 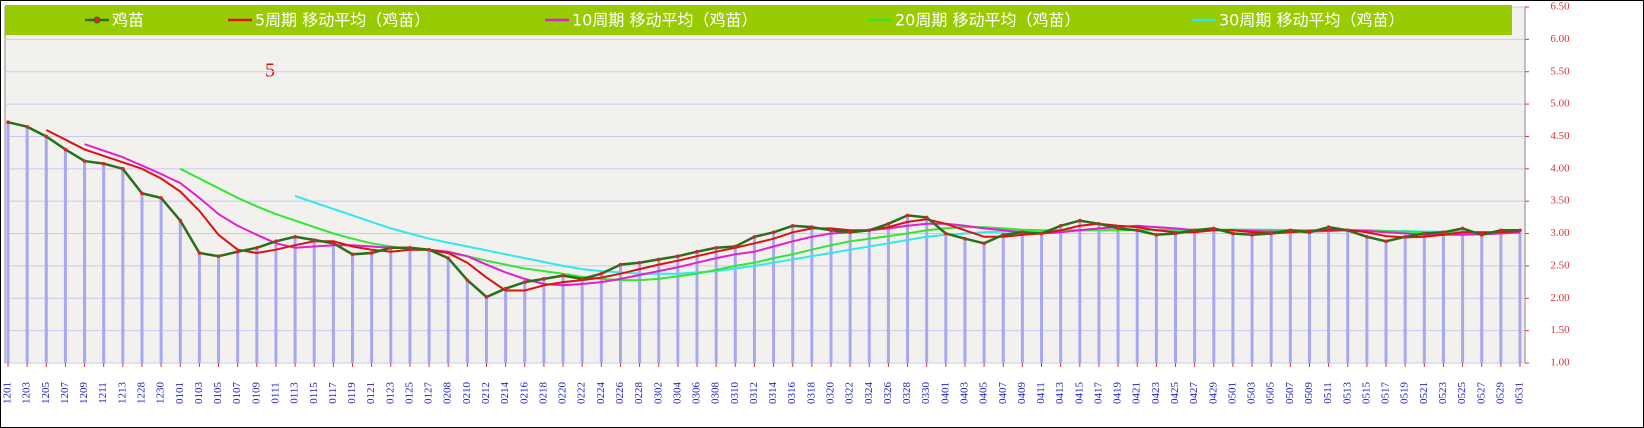 I want to click on x-tick-label: 1203, so click(x=27, y=393).